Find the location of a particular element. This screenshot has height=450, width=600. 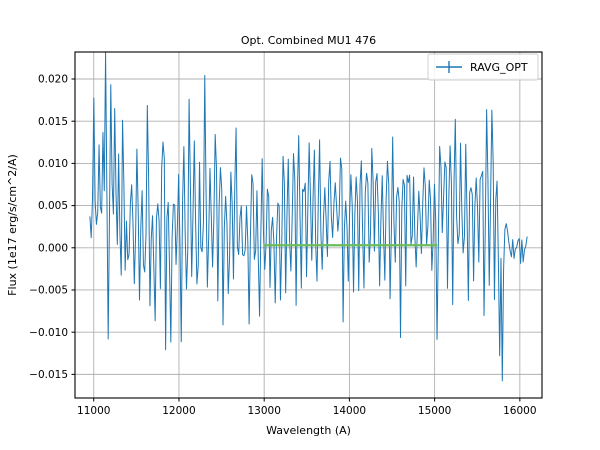

y-ticklabel: −0.005 is located at coordinates (48, 291).